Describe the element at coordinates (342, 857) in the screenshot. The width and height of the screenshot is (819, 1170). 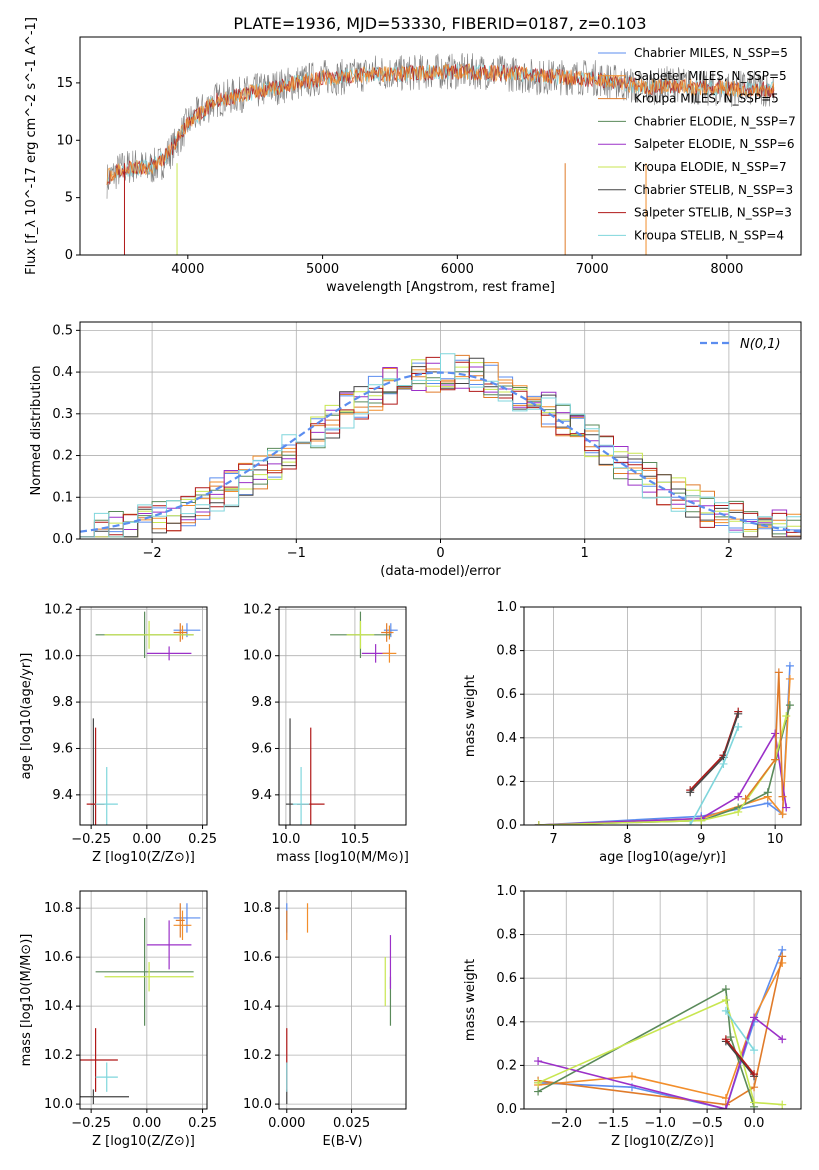
I see `x-axis-label: mass [log10(M/M⊙)]` at that location.